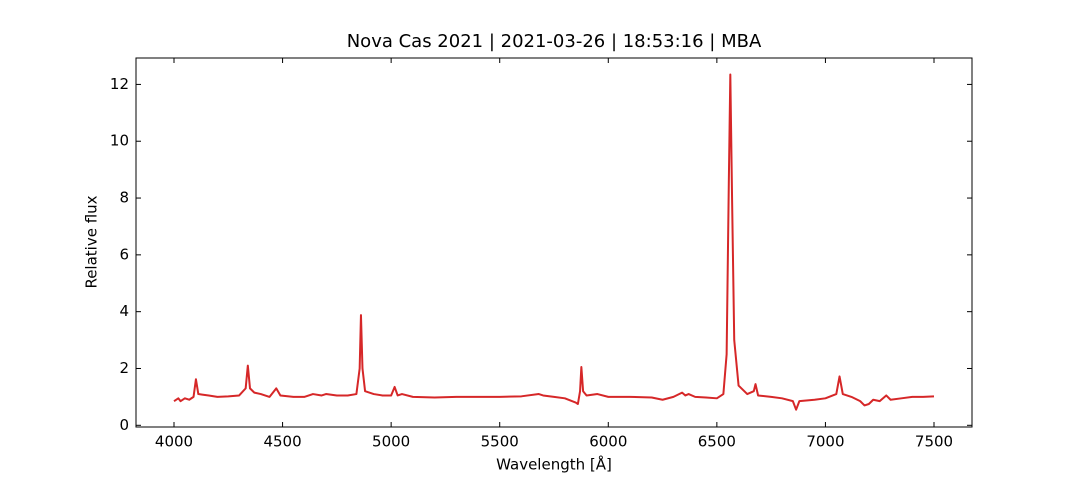 The width and height of the screenshot is (1080, 480). I want to click on x-tick-label: 7000, so click(825, 442).